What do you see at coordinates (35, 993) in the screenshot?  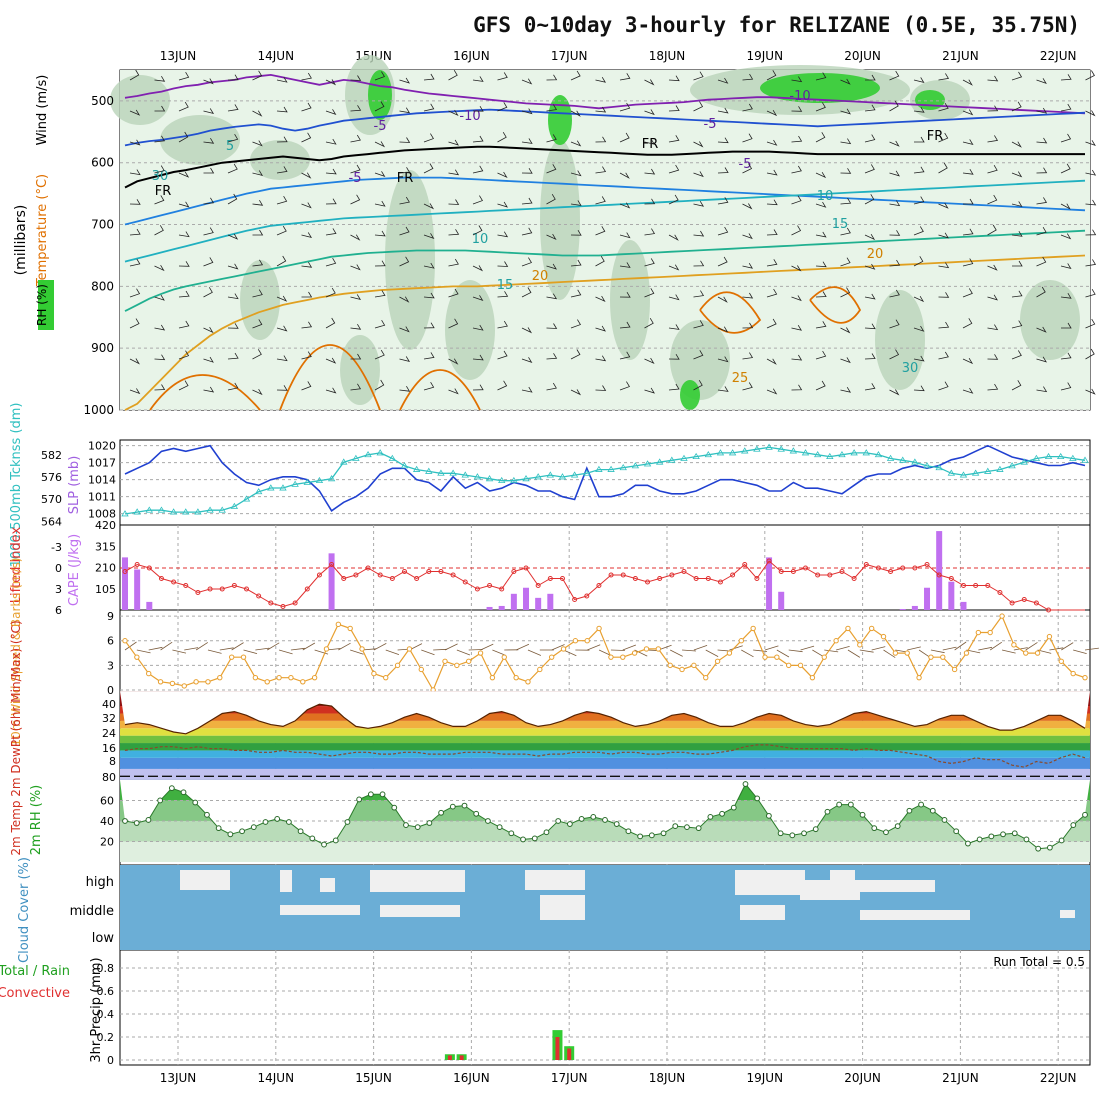 I see `legend-convective: Convective` at bounding box center [35, 993].